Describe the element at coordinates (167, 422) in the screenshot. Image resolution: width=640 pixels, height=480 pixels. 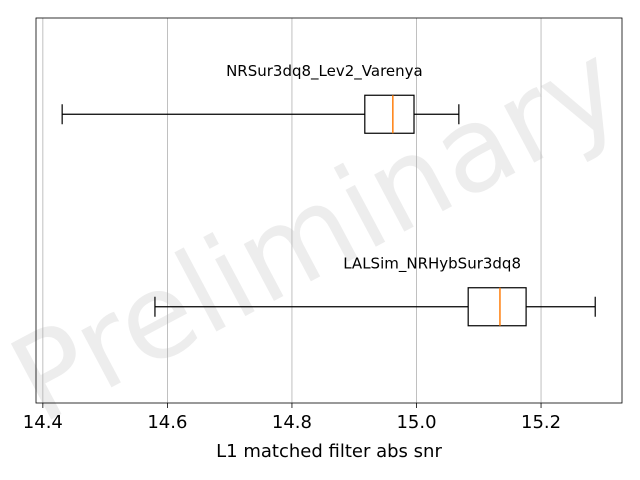
I see `x-tick-label: 14.6` at that location.